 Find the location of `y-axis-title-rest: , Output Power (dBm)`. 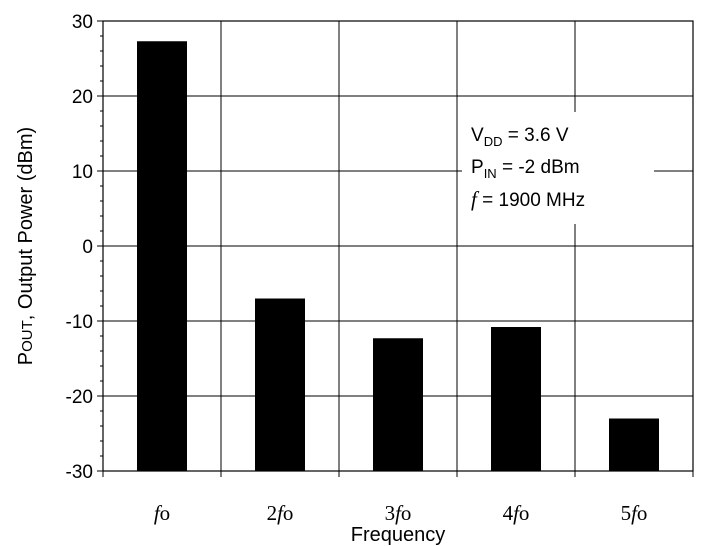

y-axis-title-rest: , Output Power (dBm) is located at coordinates (26, 223).